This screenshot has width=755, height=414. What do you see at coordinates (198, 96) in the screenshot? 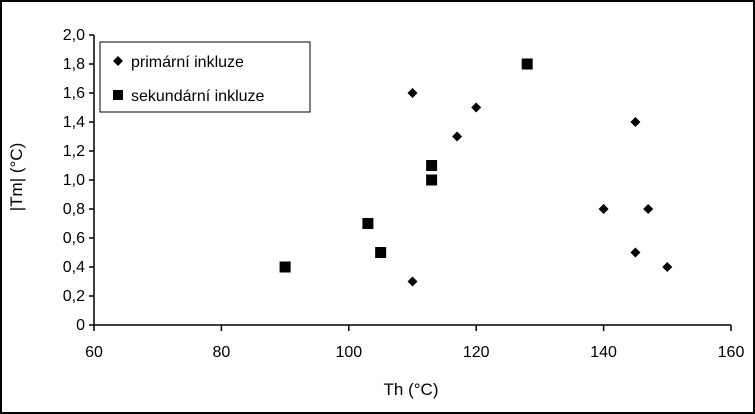
I see `legend-entry-secondary: sekundární inkluze` at bounding box center [198, 96].